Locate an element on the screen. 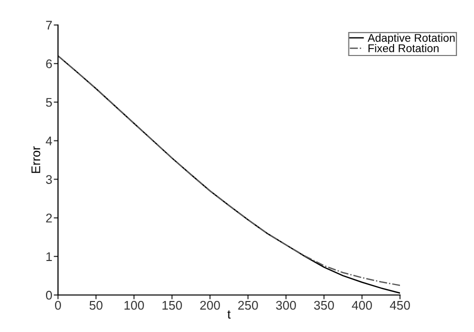 The image size is (474, 332). x-tick-label: 150 is located at coordinates (172, 305).